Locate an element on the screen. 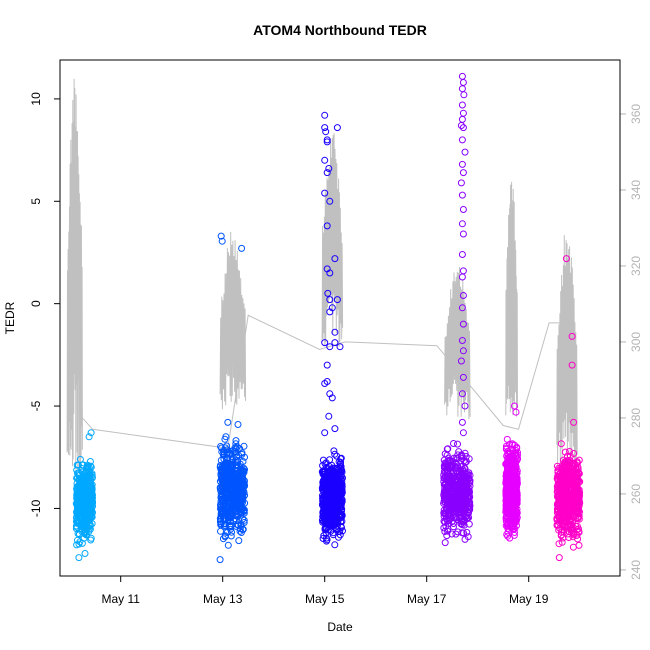 The width and height of the screenshot is (650, 650). y-tick-label: -10 is located at coordinates (36, 508).